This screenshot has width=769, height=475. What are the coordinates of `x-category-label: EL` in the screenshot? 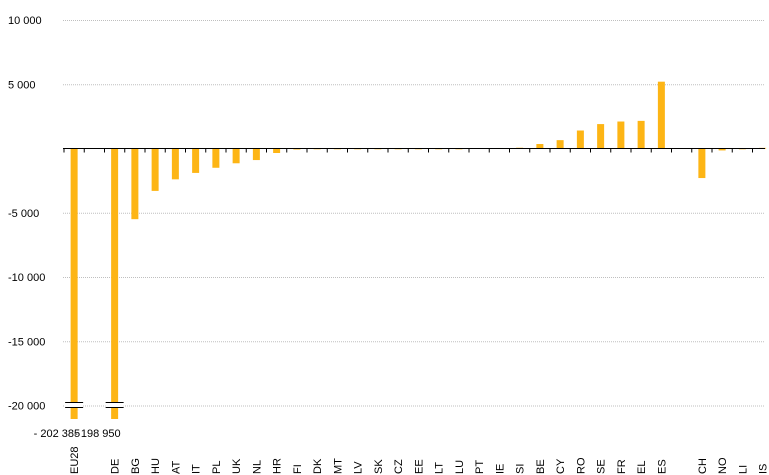 It's located at (642, 467).